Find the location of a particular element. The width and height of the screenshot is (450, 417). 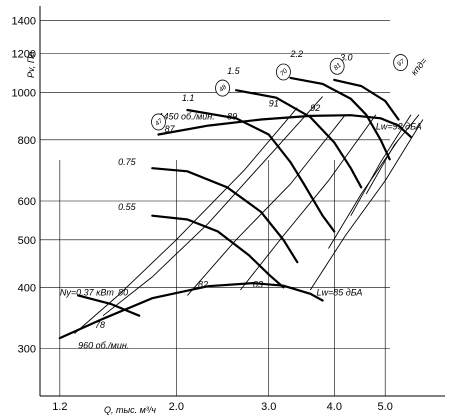

circle-label-text: 81 is located at coordinates (338, 67).